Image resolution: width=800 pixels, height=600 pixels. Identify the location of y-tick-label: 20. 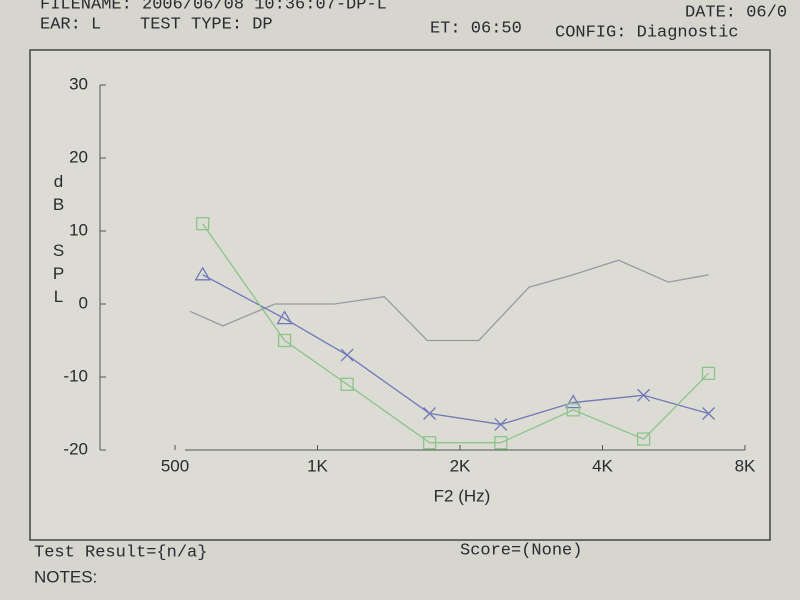
(78, 156).